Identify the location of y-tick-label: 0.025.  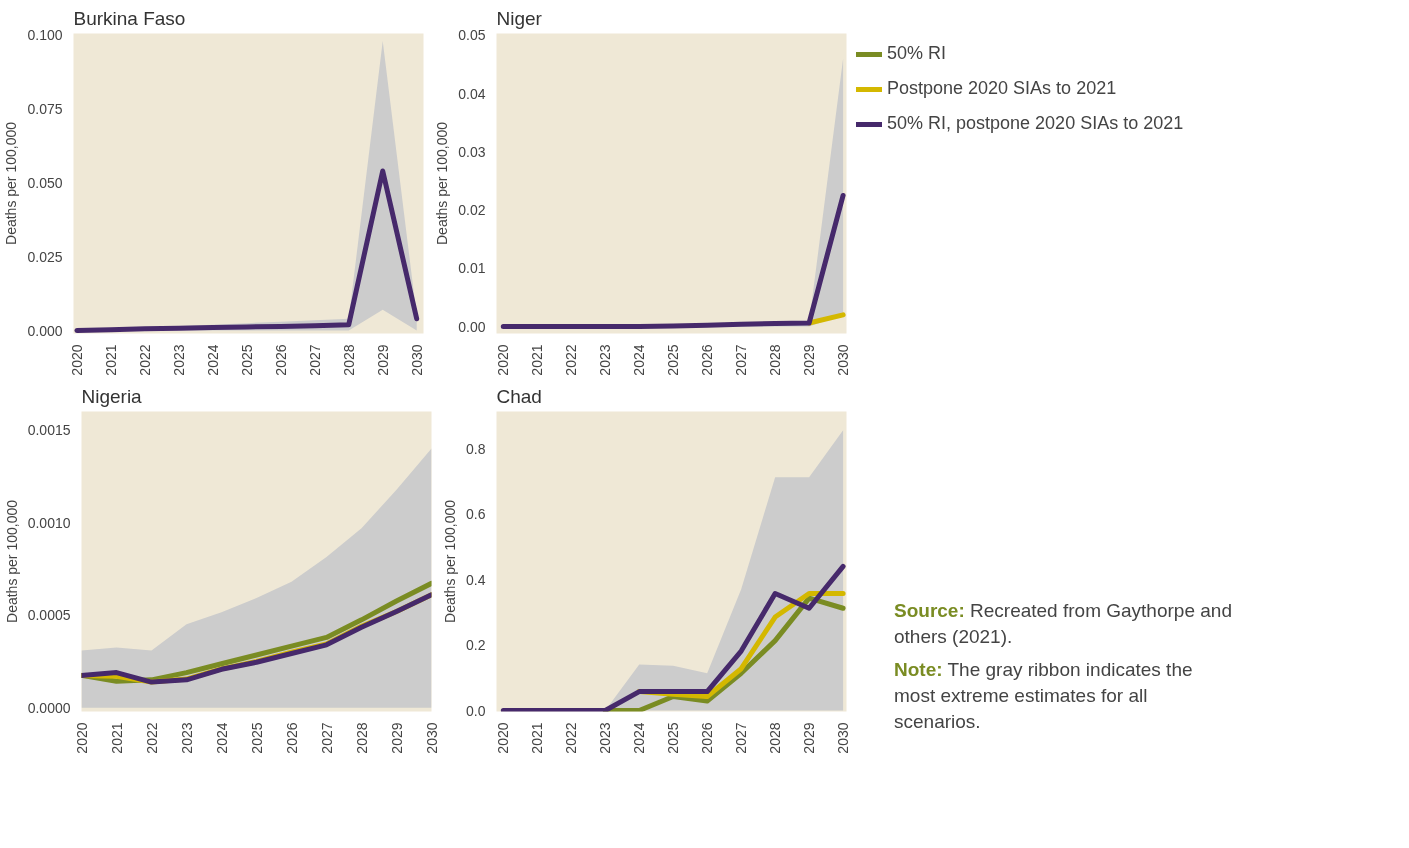
(45, 256).